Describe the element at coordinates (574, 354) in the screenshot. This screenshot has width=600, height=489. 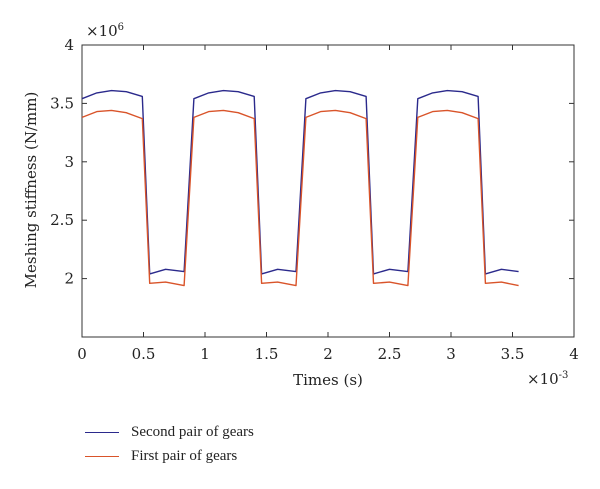
I see `x-tick-label: 4` at that location.